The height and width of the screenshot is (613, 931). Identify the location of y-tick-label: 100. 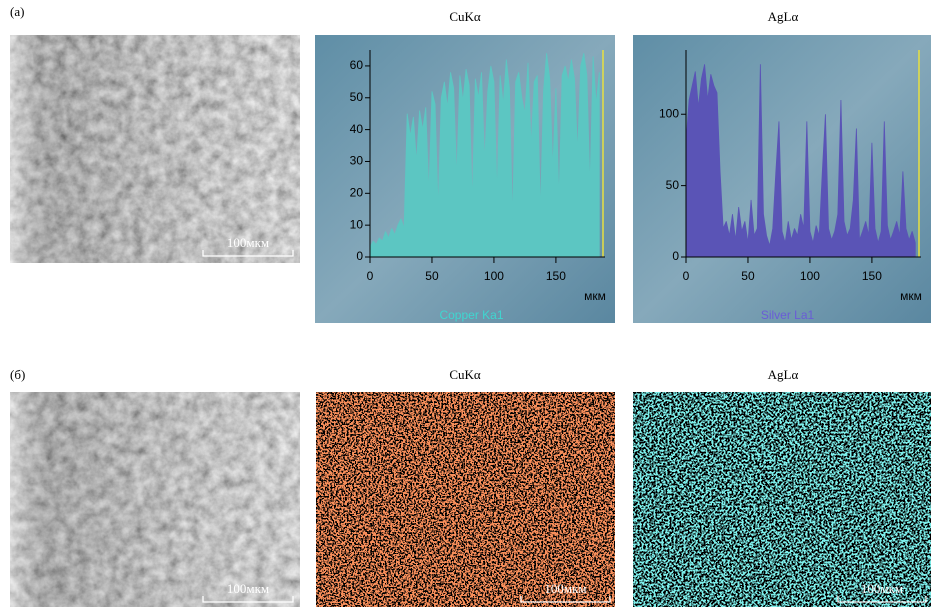
(669, 113).